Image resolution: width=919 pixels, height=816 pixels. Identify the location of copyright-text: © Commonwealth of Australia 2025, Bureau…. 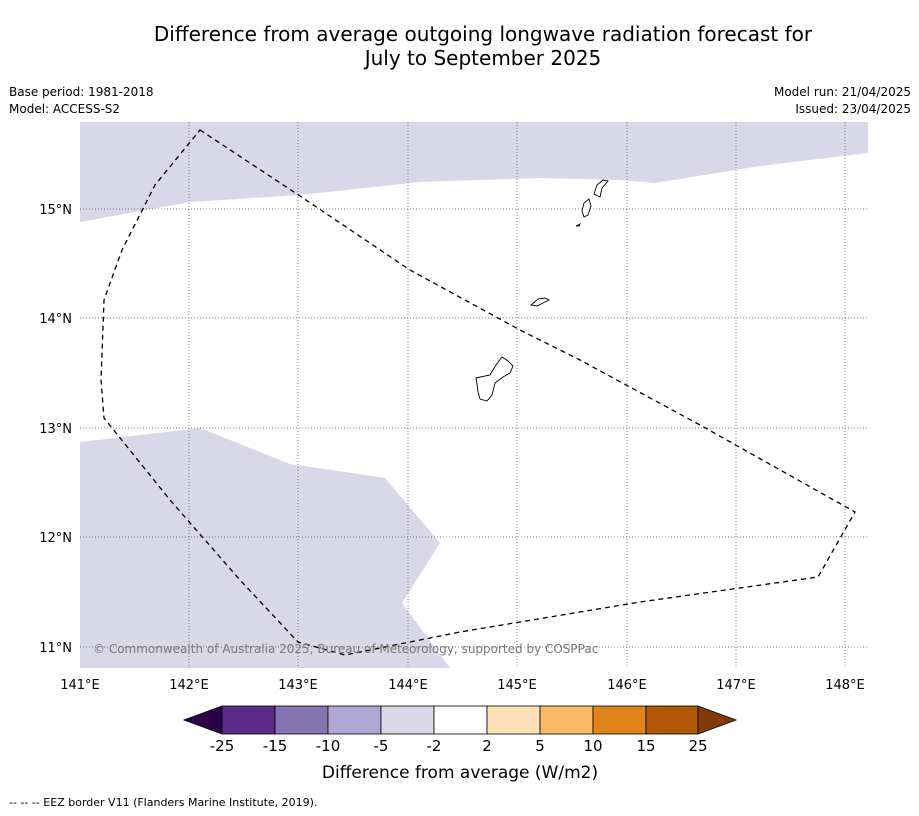
(345, 649).